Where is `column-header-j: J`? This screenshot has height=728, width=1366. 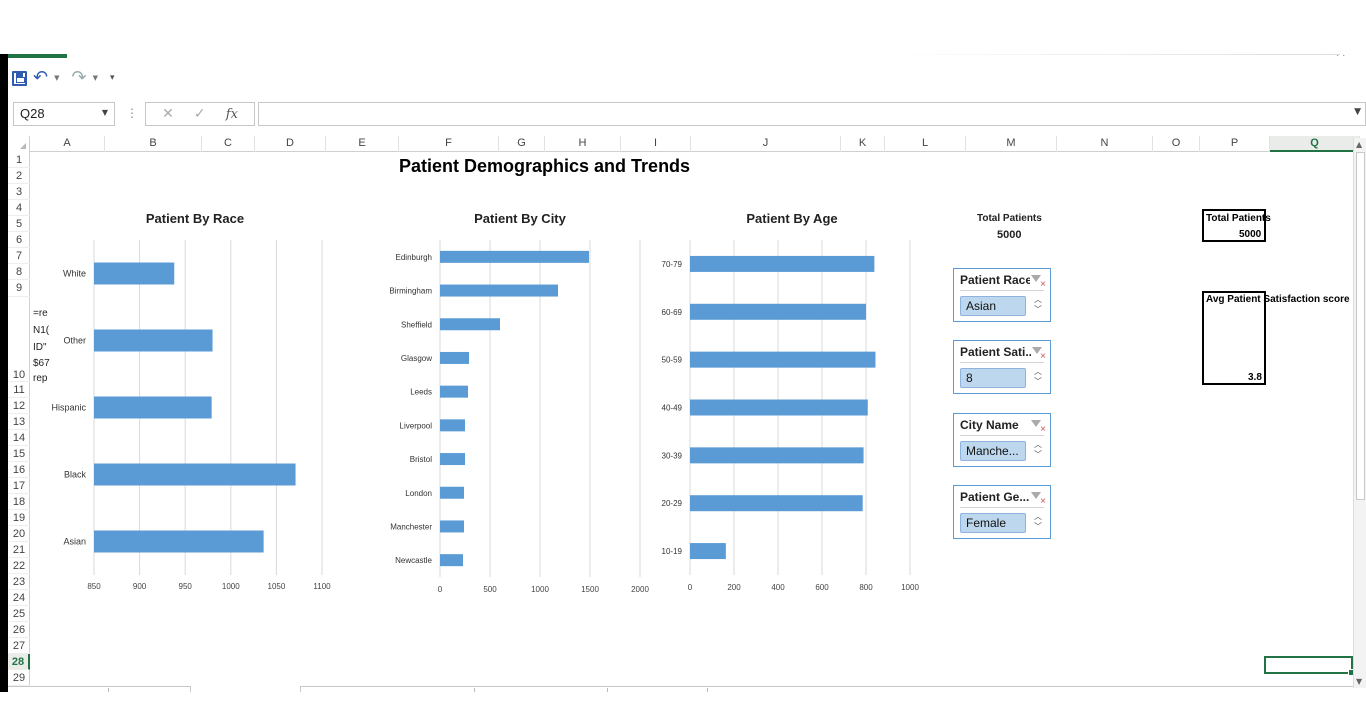 column-header-j: J is located at coordinates (766, 144).